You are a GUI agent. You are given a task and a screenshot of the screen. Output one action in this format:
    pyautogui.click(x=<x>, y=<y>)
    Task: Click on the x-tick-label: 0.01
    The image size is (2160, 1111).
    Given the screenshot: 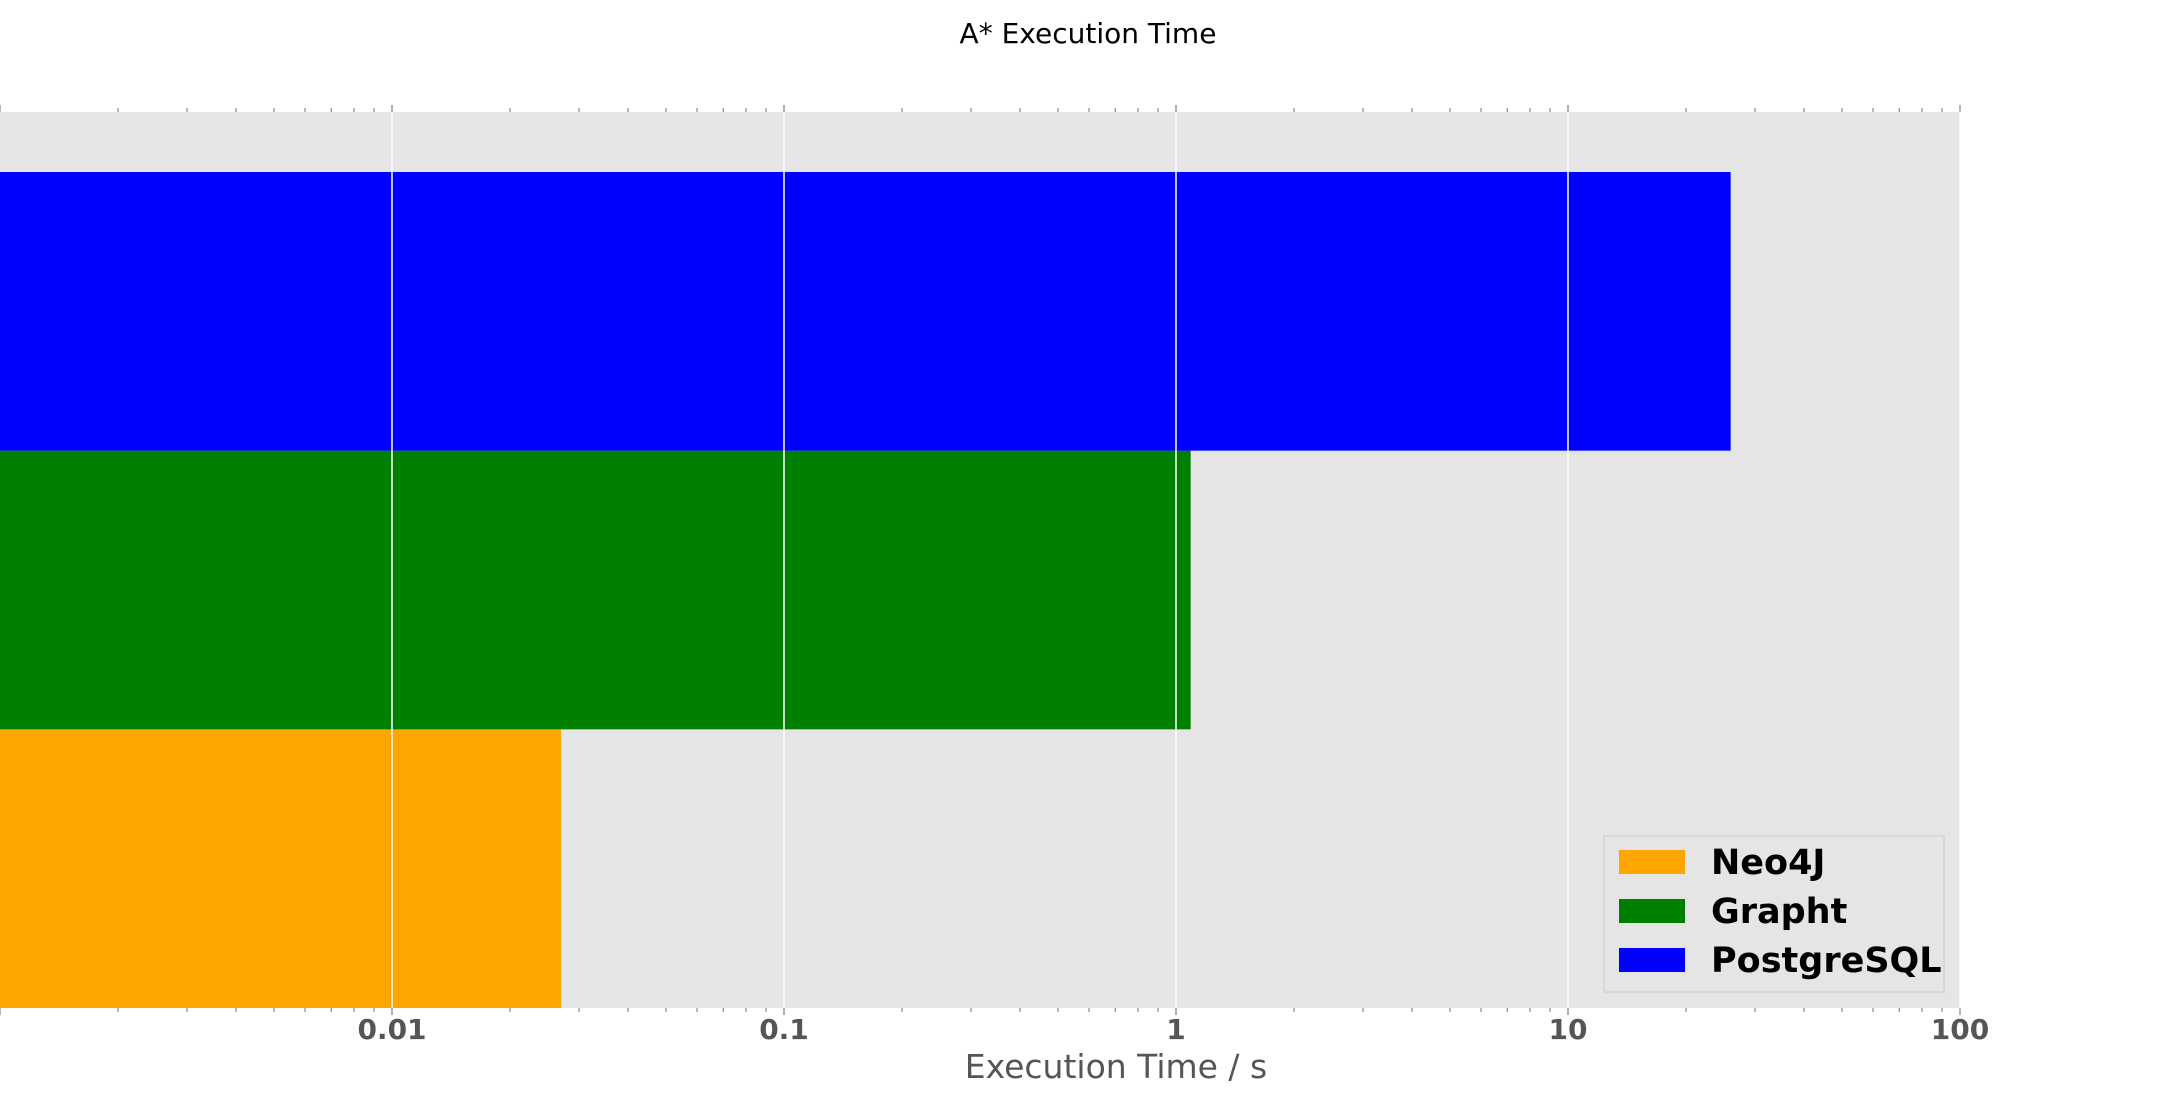 What is the action you would take?
    pyautogui.click(x=391, y=1029)
    